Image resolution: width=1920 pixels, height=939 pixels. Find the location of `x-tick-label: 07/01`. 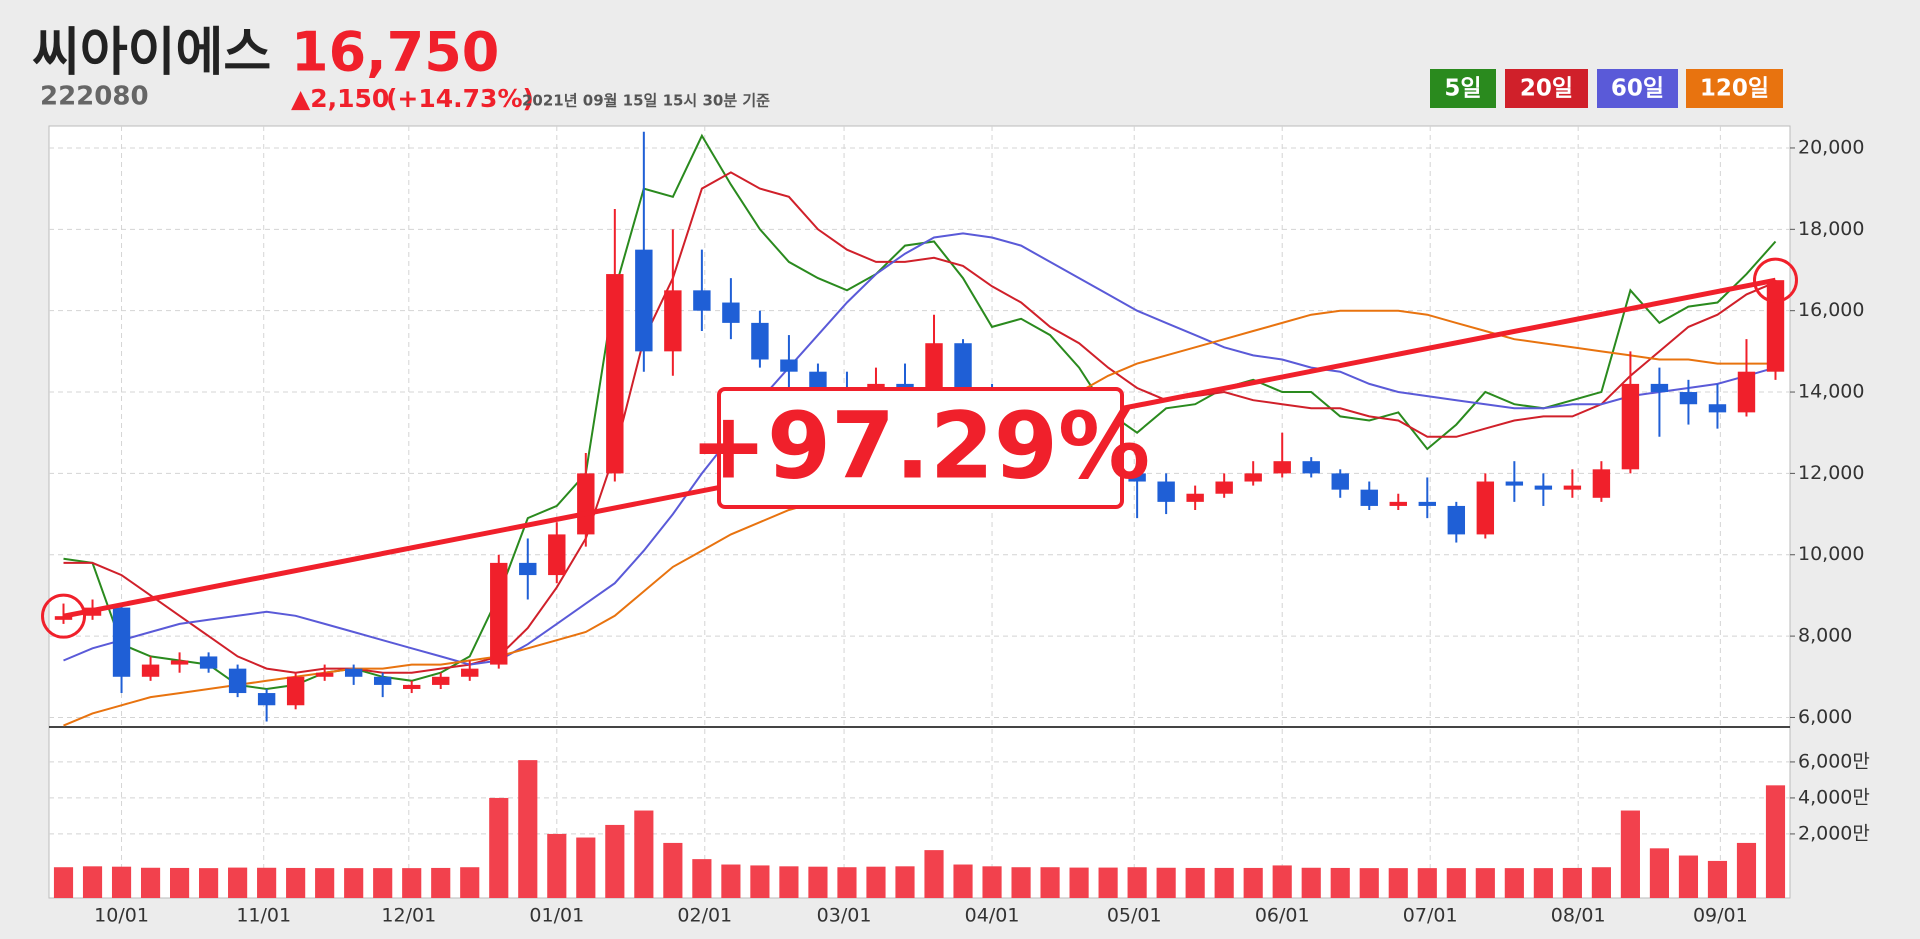

x-tick-label: 07/01 is located at coordinates (1430, 916).